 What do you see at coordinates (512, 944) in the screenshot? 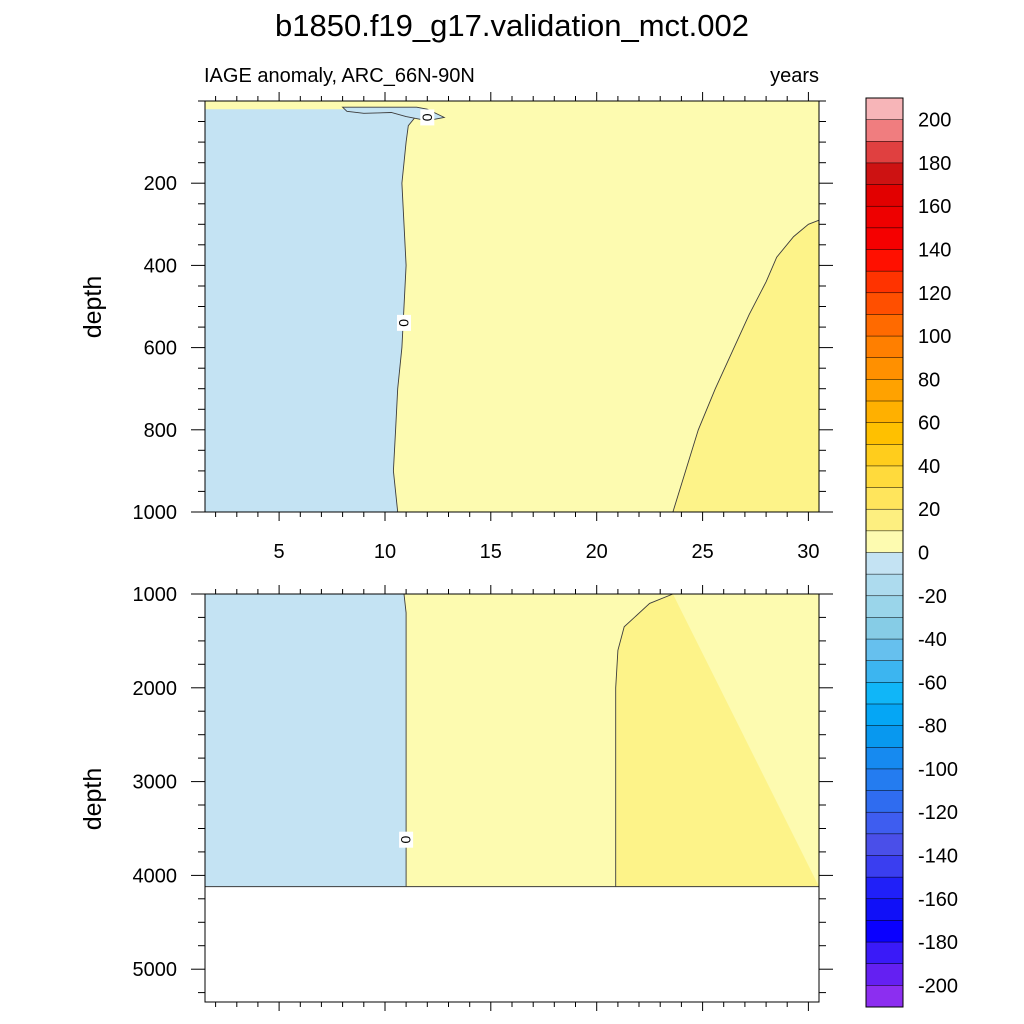
I see `missing-data-region` at bounding box center [512, 944].